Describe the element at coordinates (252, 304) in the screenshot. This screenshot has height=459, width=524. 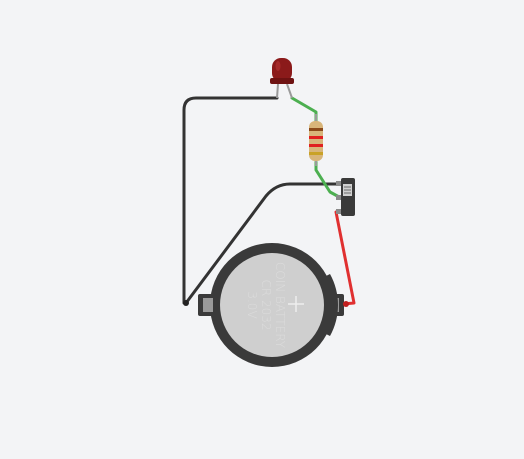
I see `coin-battery-label-3: 3.0V` at that location.